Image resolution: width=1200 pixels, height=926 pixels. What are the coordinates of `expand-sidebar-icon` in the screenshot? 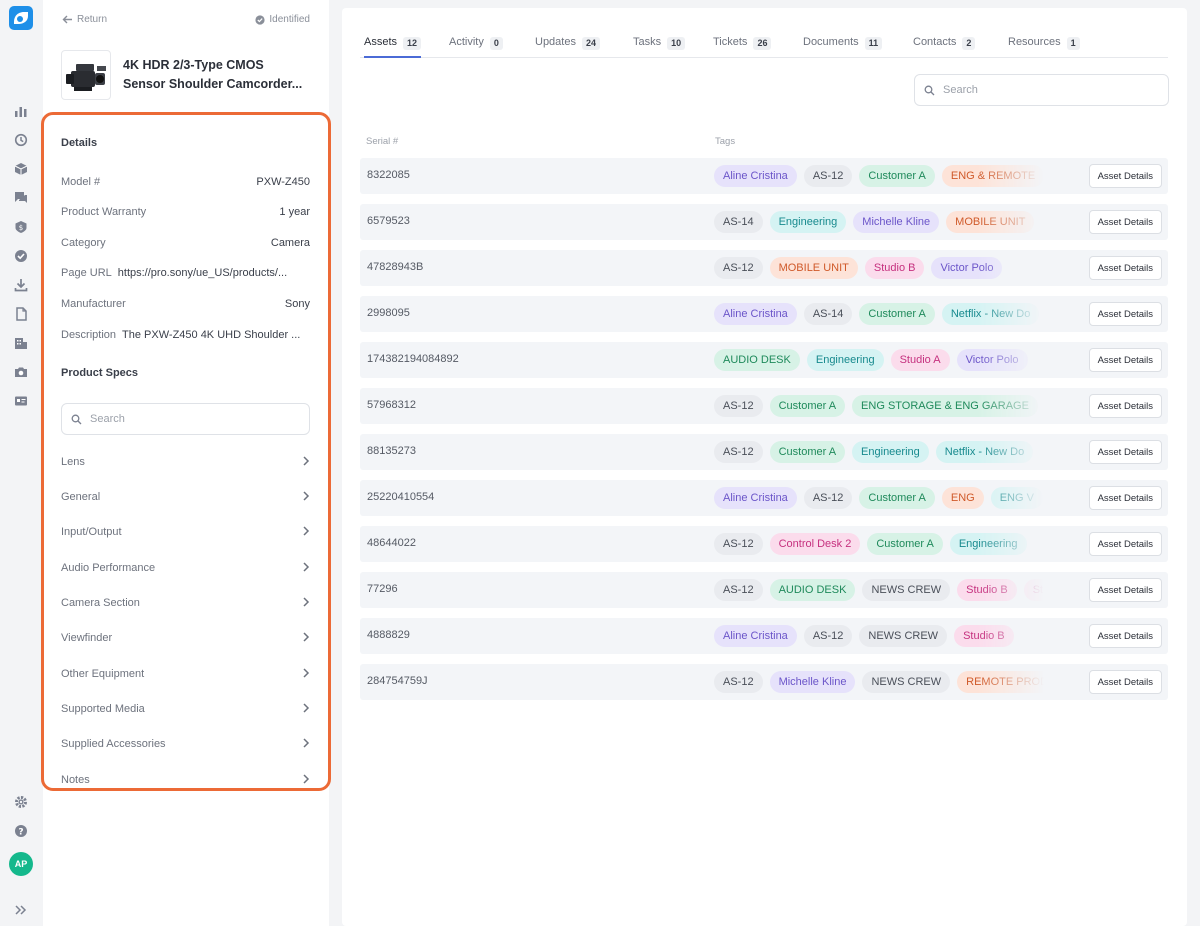 It's located at (21, 910).